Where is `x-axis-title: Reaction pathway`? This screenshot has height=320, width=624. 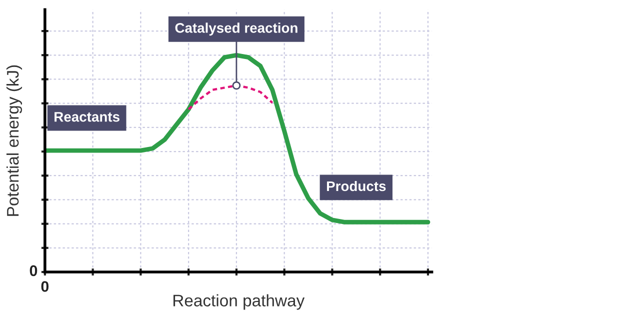
x-axis-title: Reaction pathway is located at coordinates (239, 302).